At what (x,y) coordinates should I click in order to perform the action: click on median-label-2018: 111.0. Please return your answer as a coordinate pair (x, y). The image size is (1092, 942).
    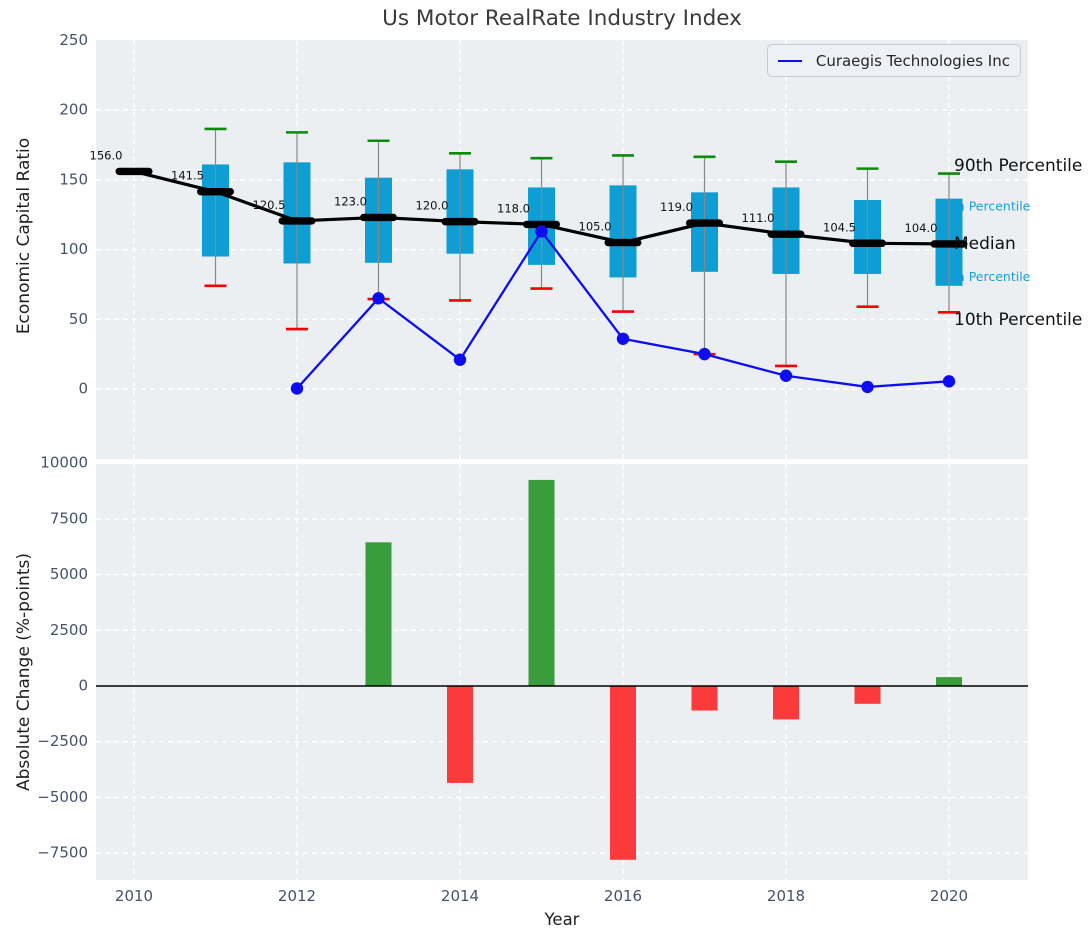
    Looking at the image, I should click on (758, 218).